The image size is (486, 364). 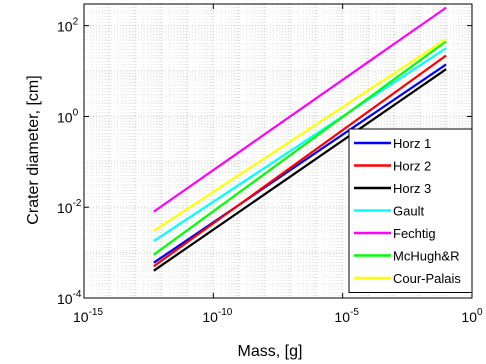 What do you see at coordinates (68, 116) in the screenshot?
I see `y-tick-label: 10⁰` at bounding box center [68, 116].